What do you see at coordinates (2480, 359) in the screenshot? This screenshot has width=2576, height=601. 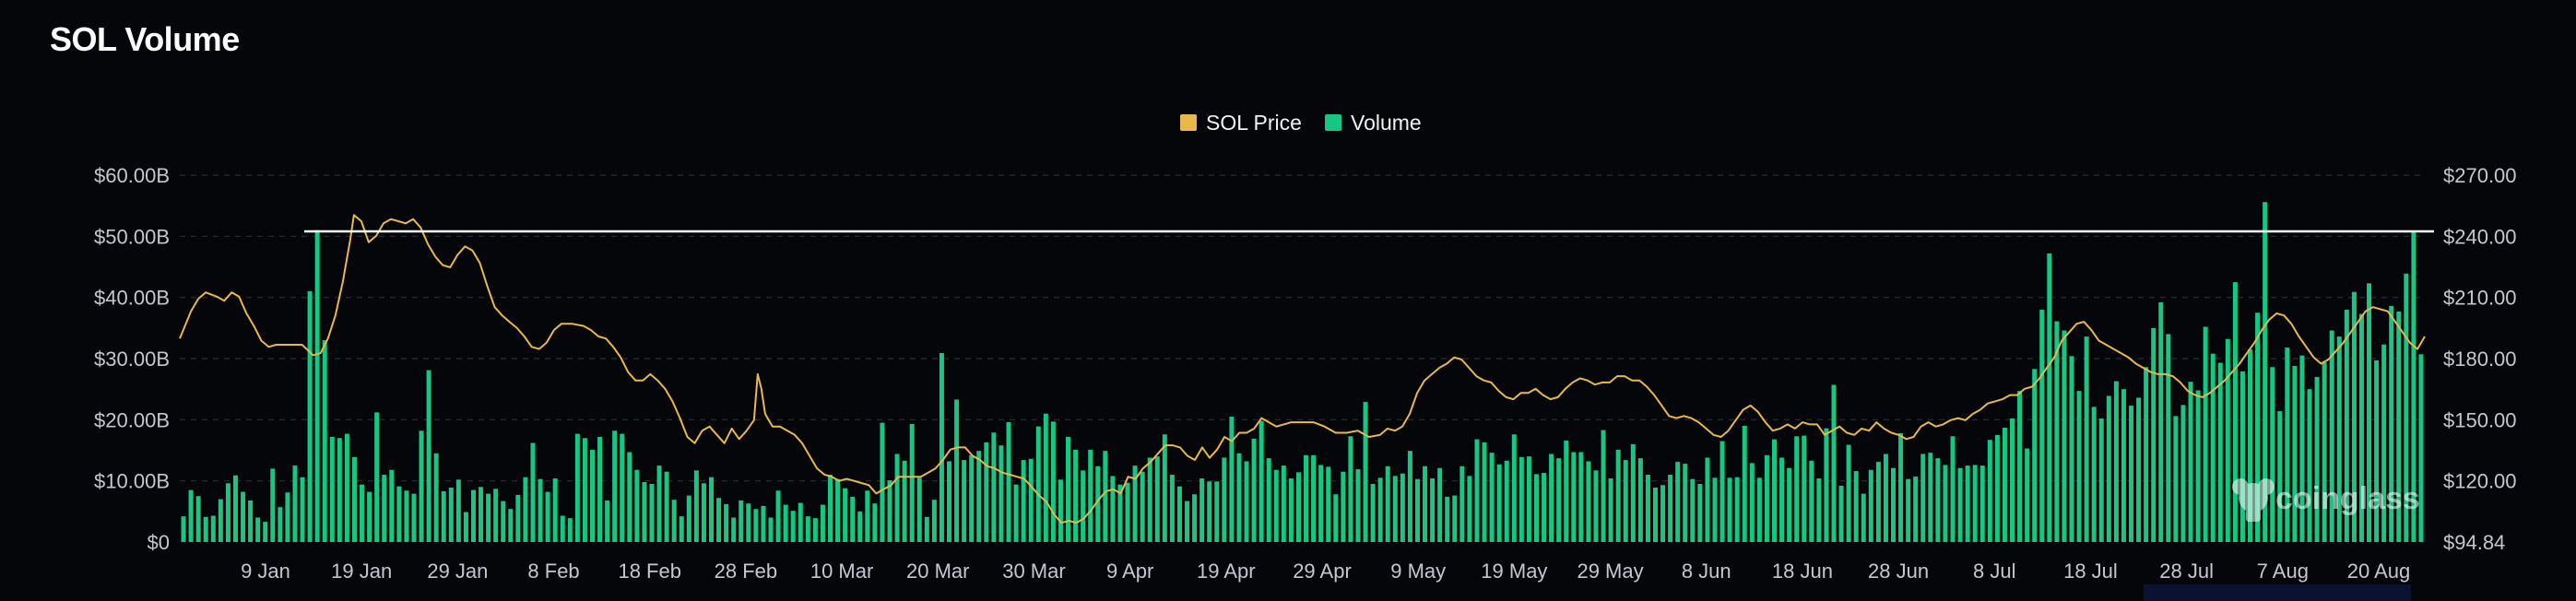 I see `y-right-tick-label: $180.00` at bounding box center [2480, 359].